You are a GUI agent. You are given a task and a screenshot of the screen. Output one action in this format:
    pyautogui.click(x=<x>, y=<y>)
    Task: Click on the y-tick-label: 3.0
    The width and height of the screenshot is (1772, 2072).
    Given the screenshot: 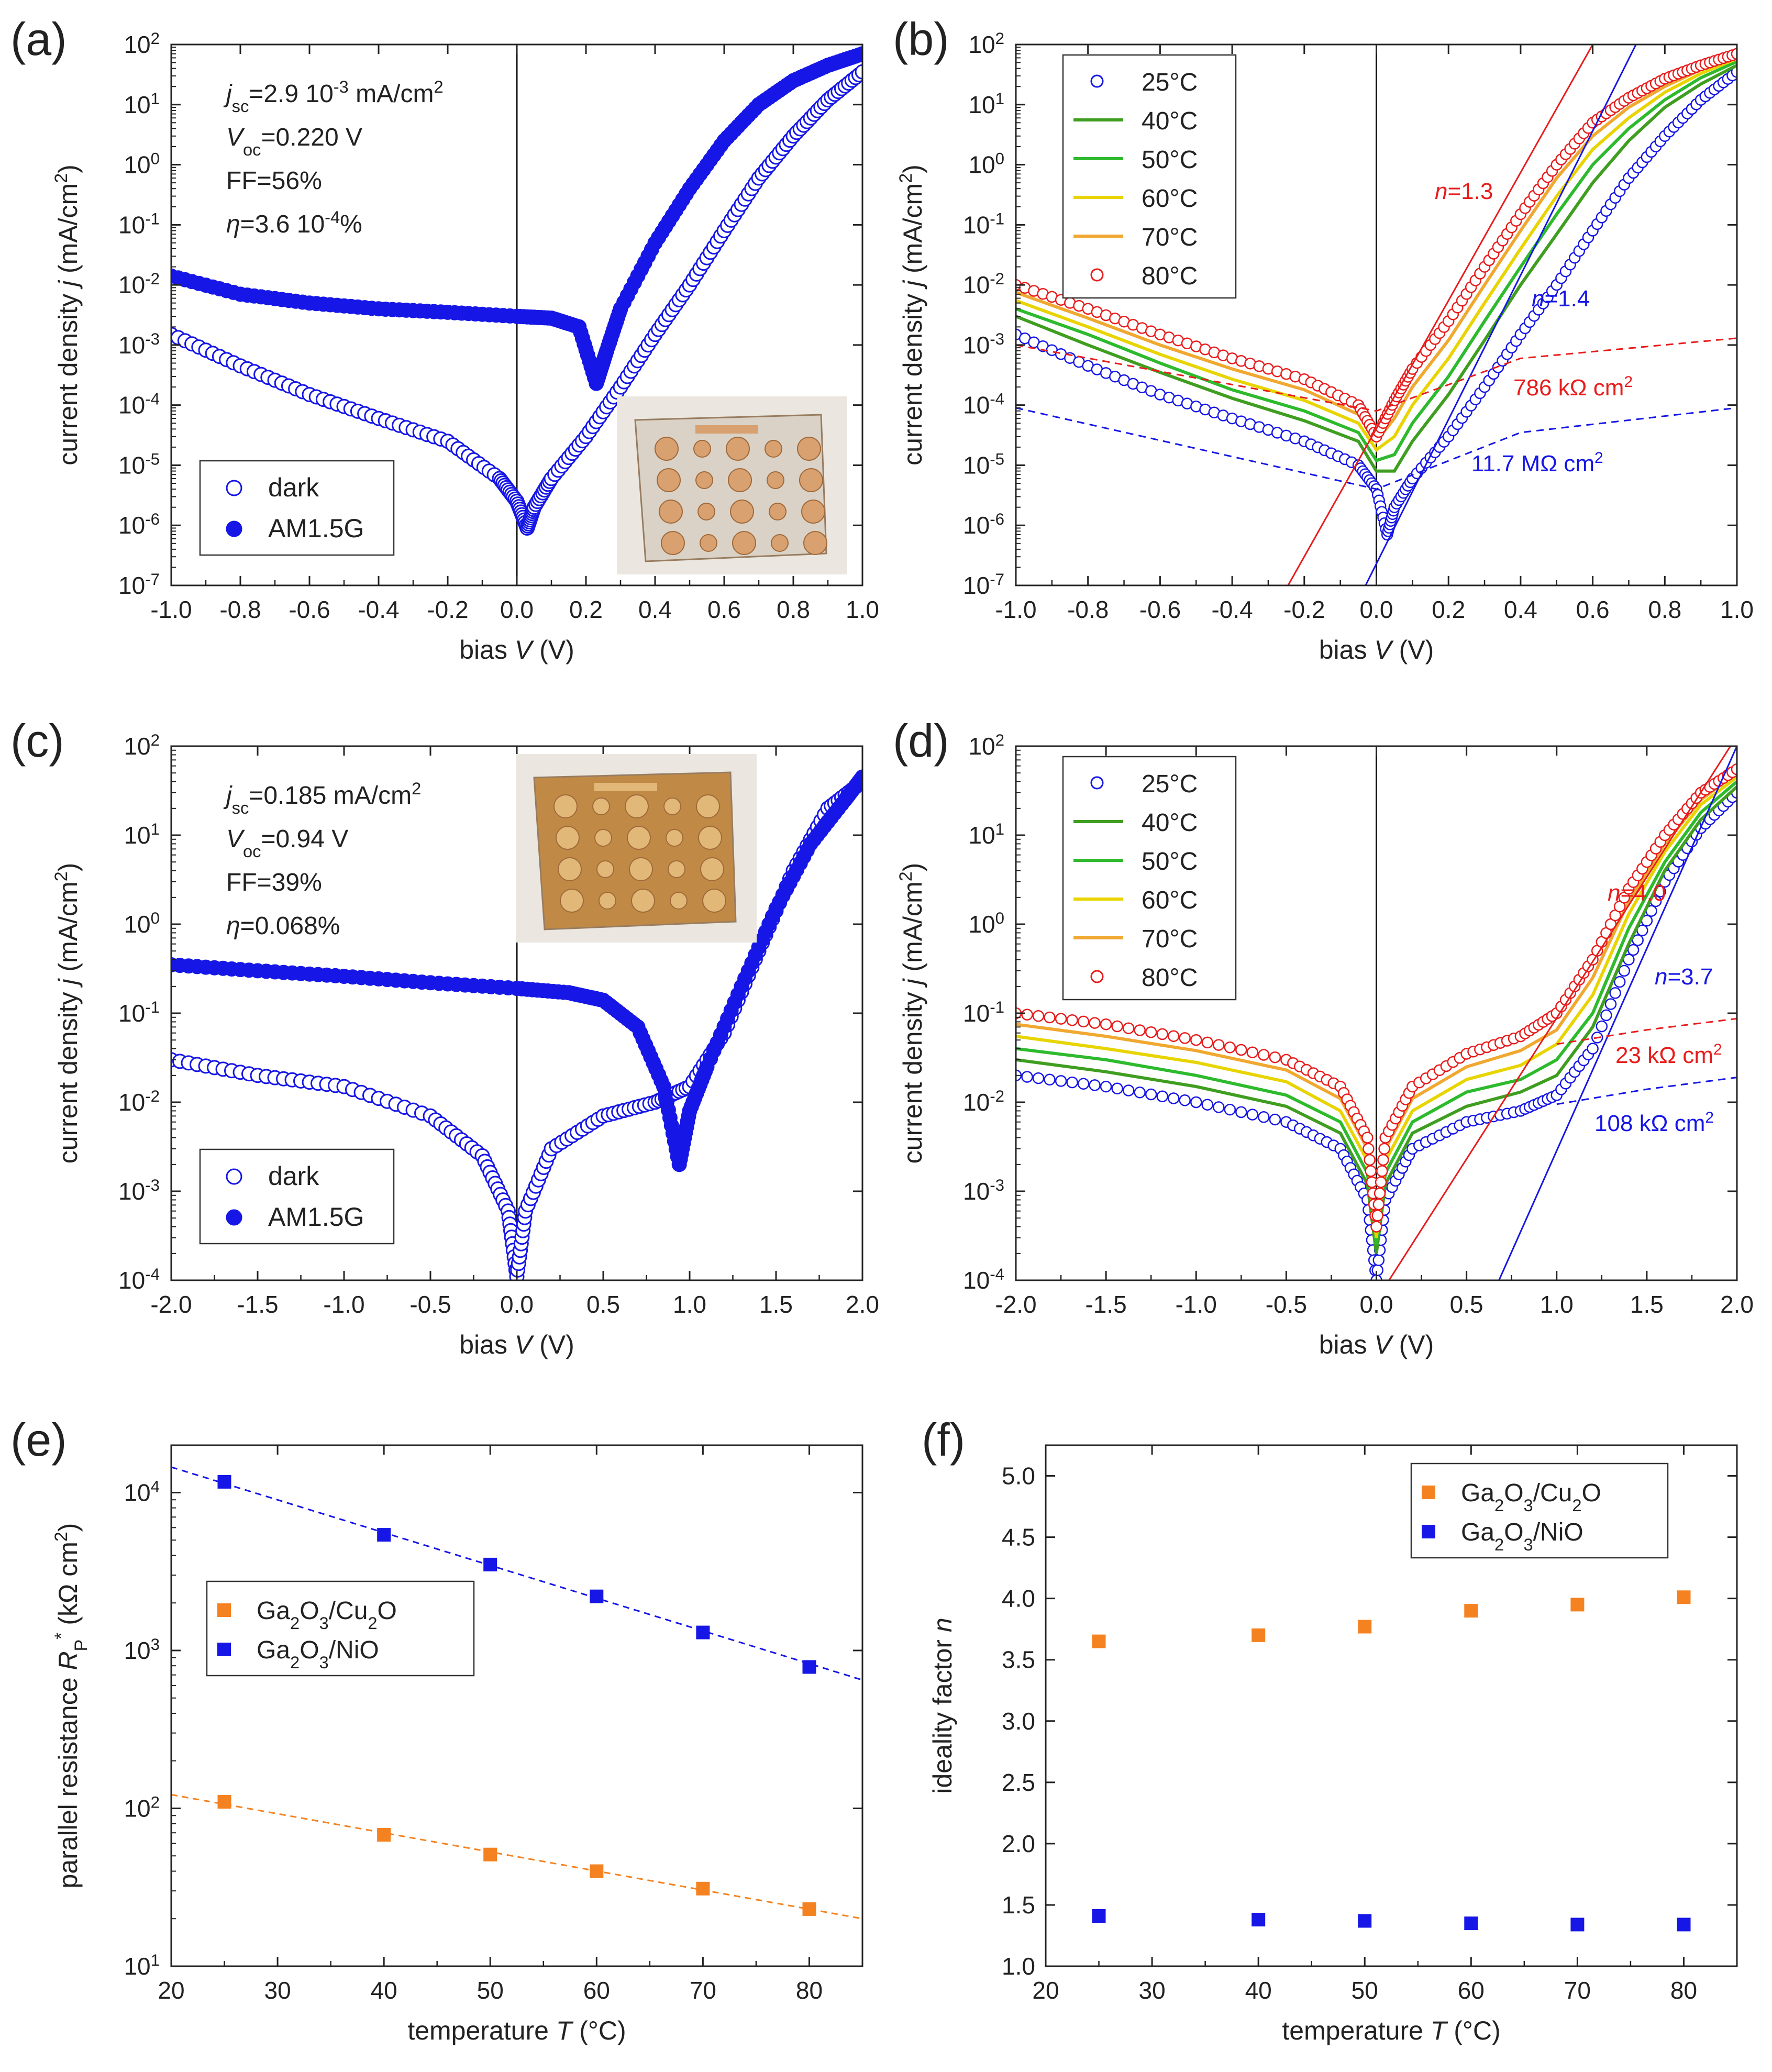 What is the action you would take?
    pyautogui.click(x=1019, y=1721)
    